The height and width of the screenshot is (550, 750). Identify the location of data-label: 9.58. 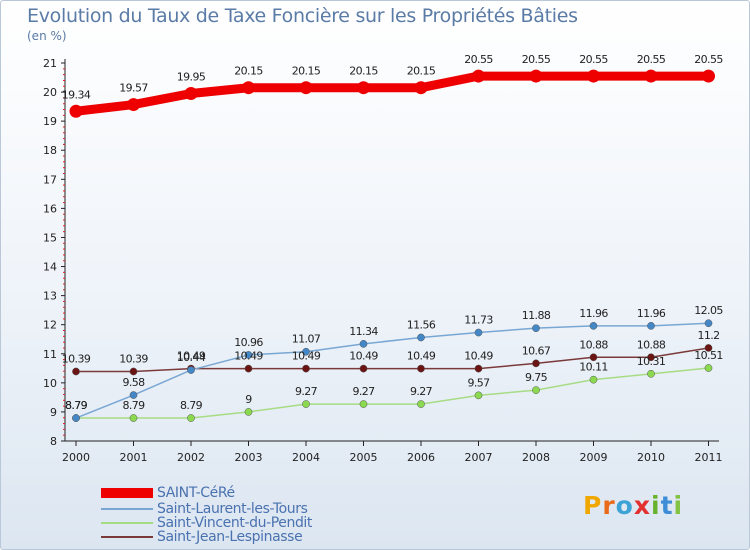
(133, 382).